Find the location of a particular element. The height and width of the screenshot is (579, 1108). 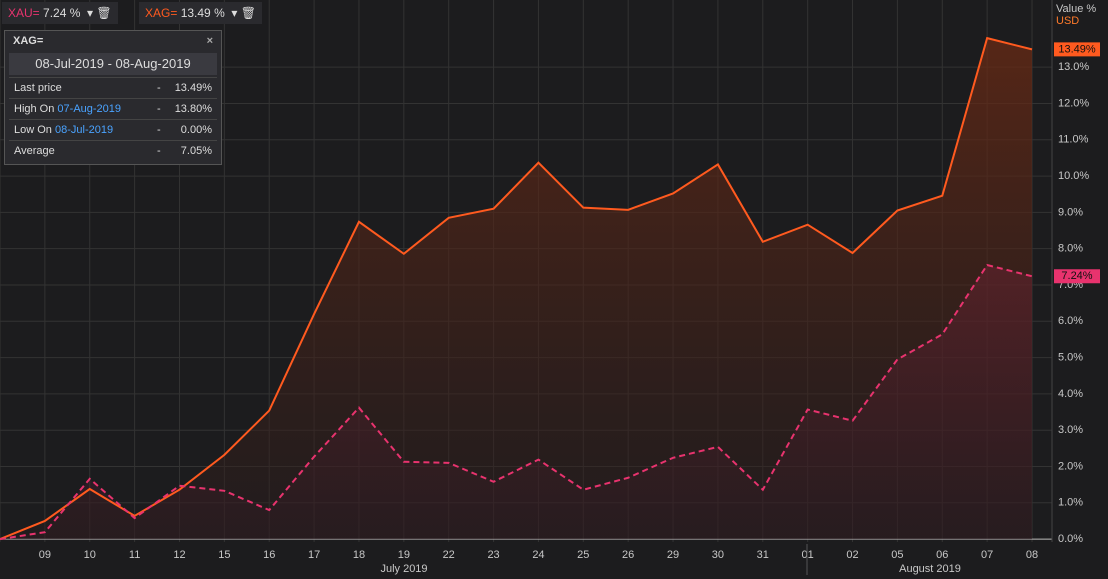

y-tick-label: 1.0% is located at coordinates (1070, 503).